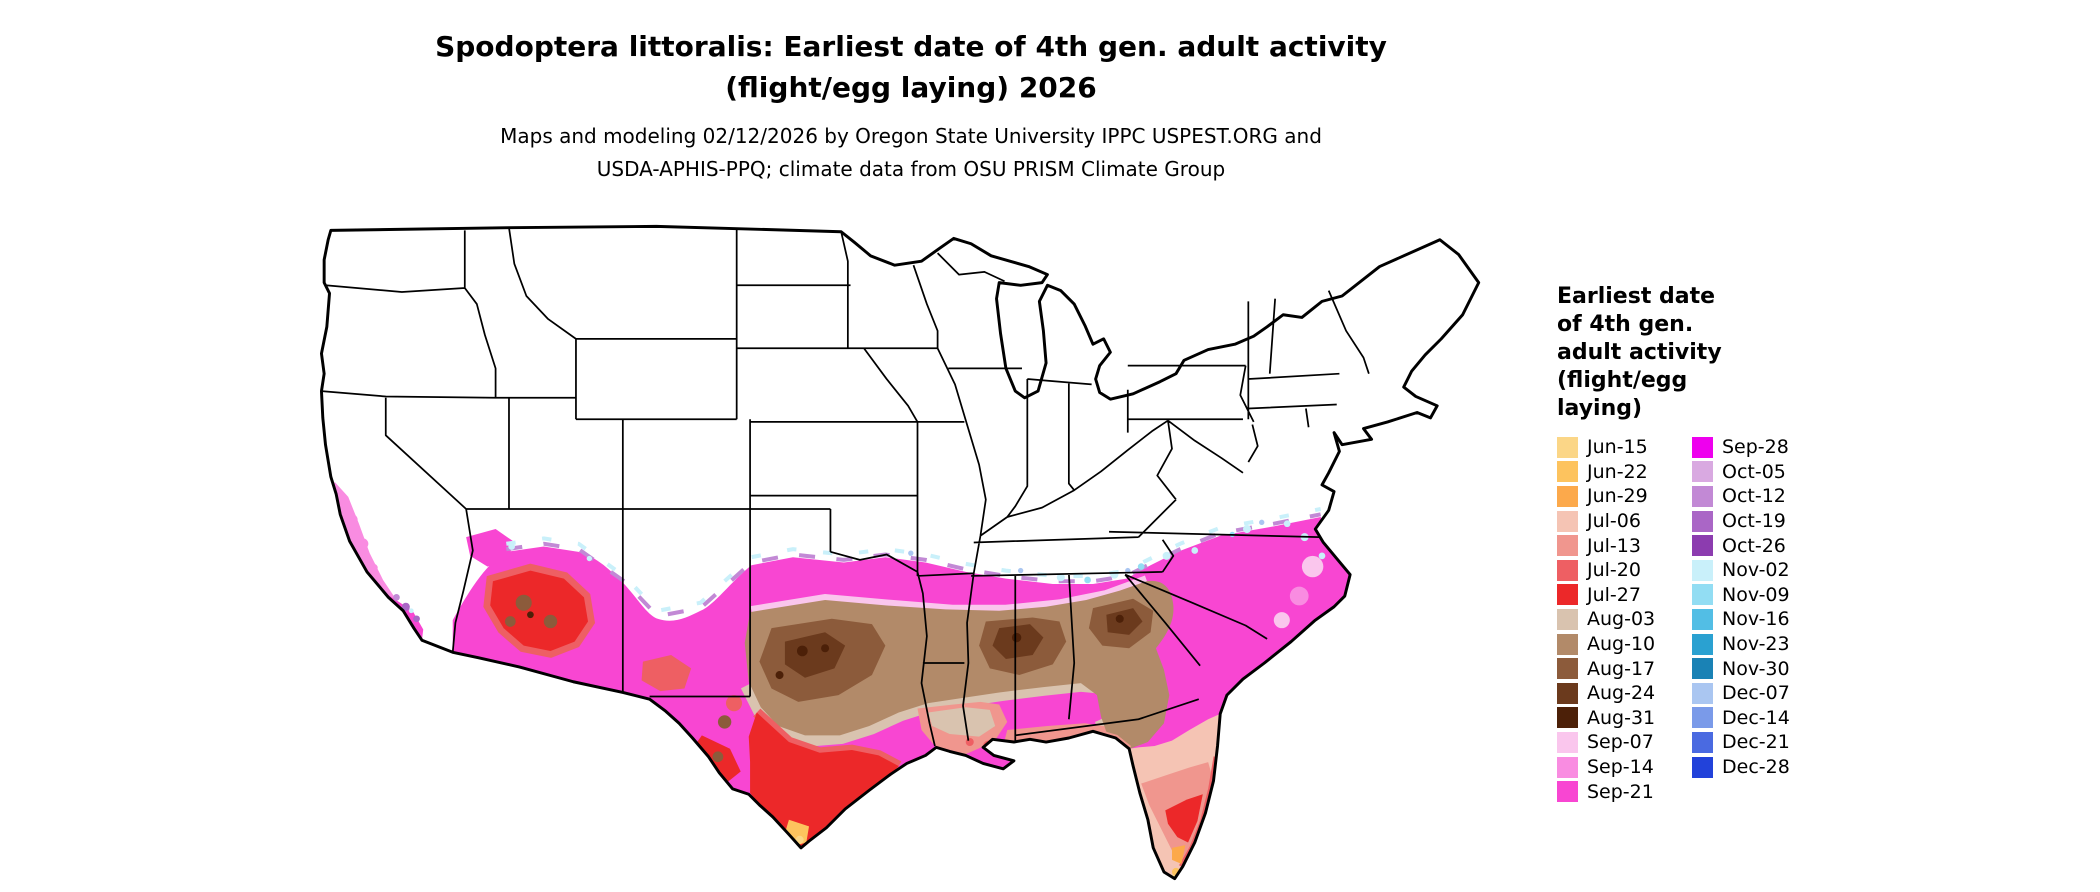  Describe the element at coordinates (1614, 545) in the screenshot. I see `legend-entry-label: Jul-13` at that location.